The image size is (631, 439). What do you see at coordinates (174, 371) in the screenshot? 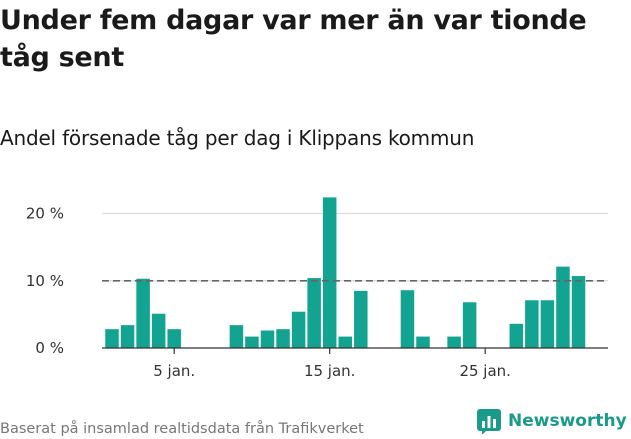
I see `x-tick-label: 5 jan.` at bounding box center [174, 371].